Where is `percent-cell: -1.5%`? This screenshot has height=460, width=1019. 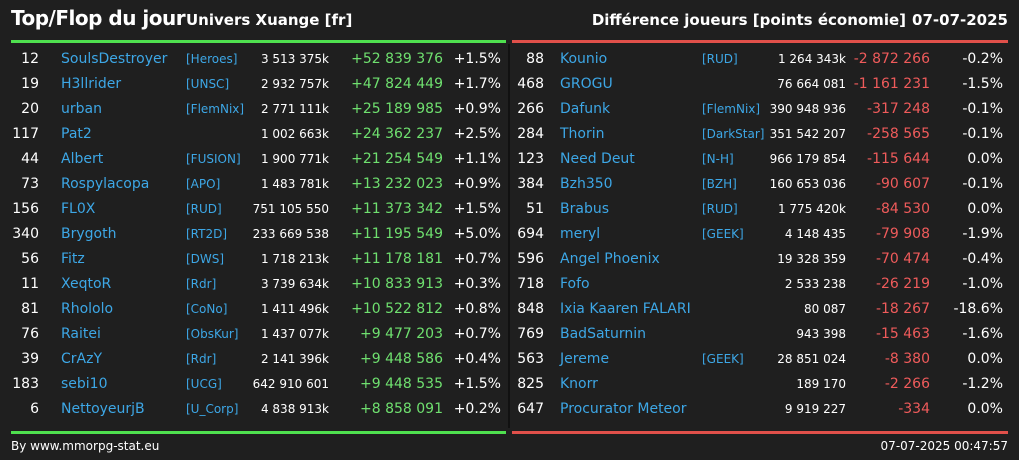 percent-cell: -1.5% is located at coordinates (982, 84).